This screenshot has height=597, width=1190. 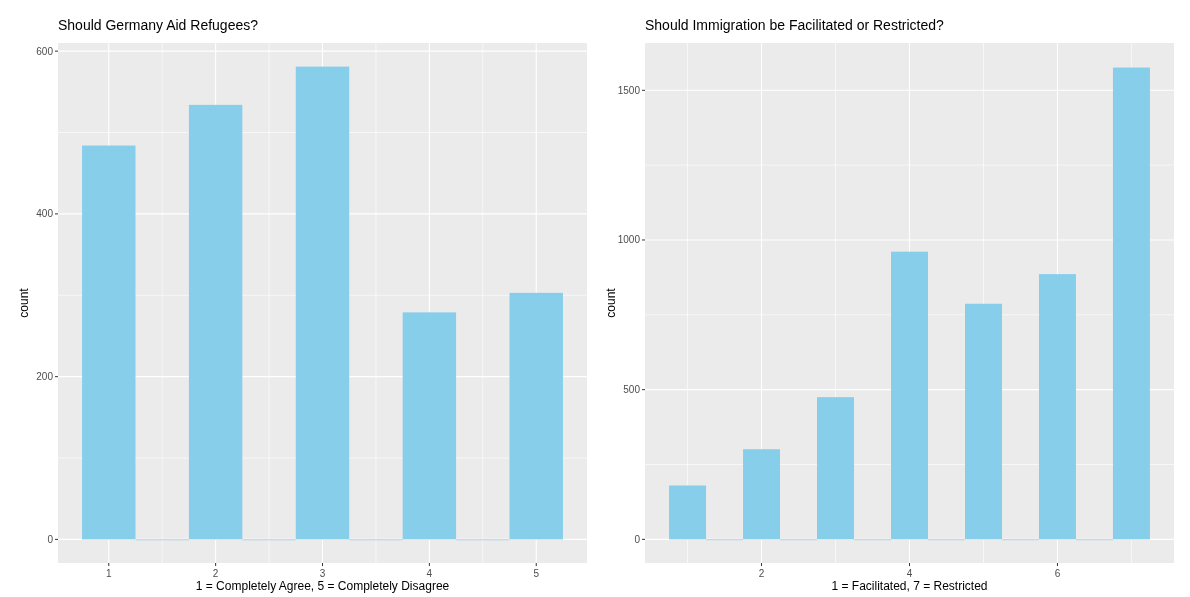 What do you see at coordinates (909, 586) in the screenshot?
I see `x-axis-title: 1 = Facilitated, 7 = Restricted` at bounding box center [909, 586].